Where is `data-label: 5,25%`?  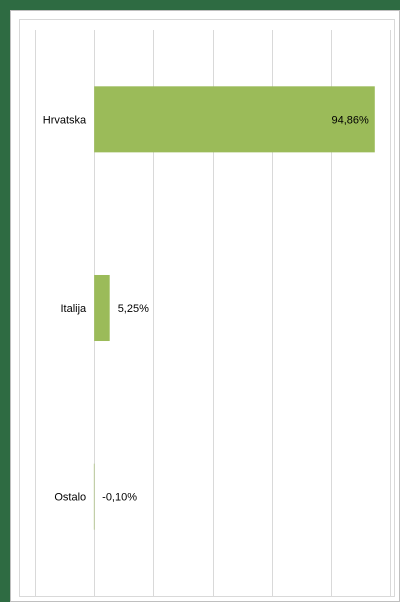 data-label: 5,25% is located at coordinates (133, 309).